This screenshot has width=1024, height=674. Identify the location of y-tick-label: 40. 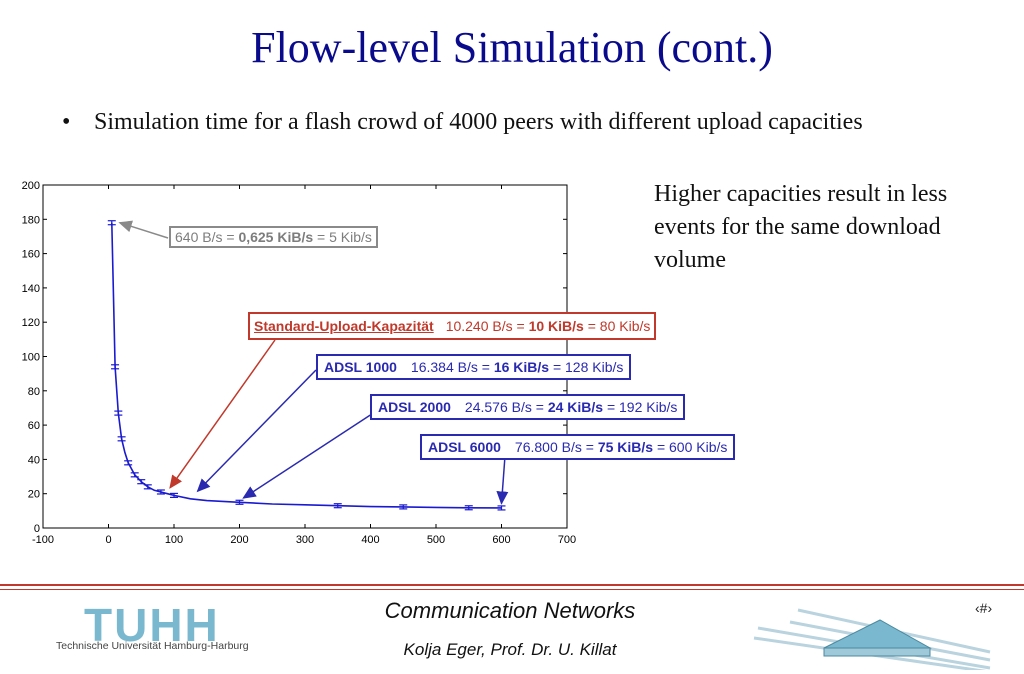
(34, 460).